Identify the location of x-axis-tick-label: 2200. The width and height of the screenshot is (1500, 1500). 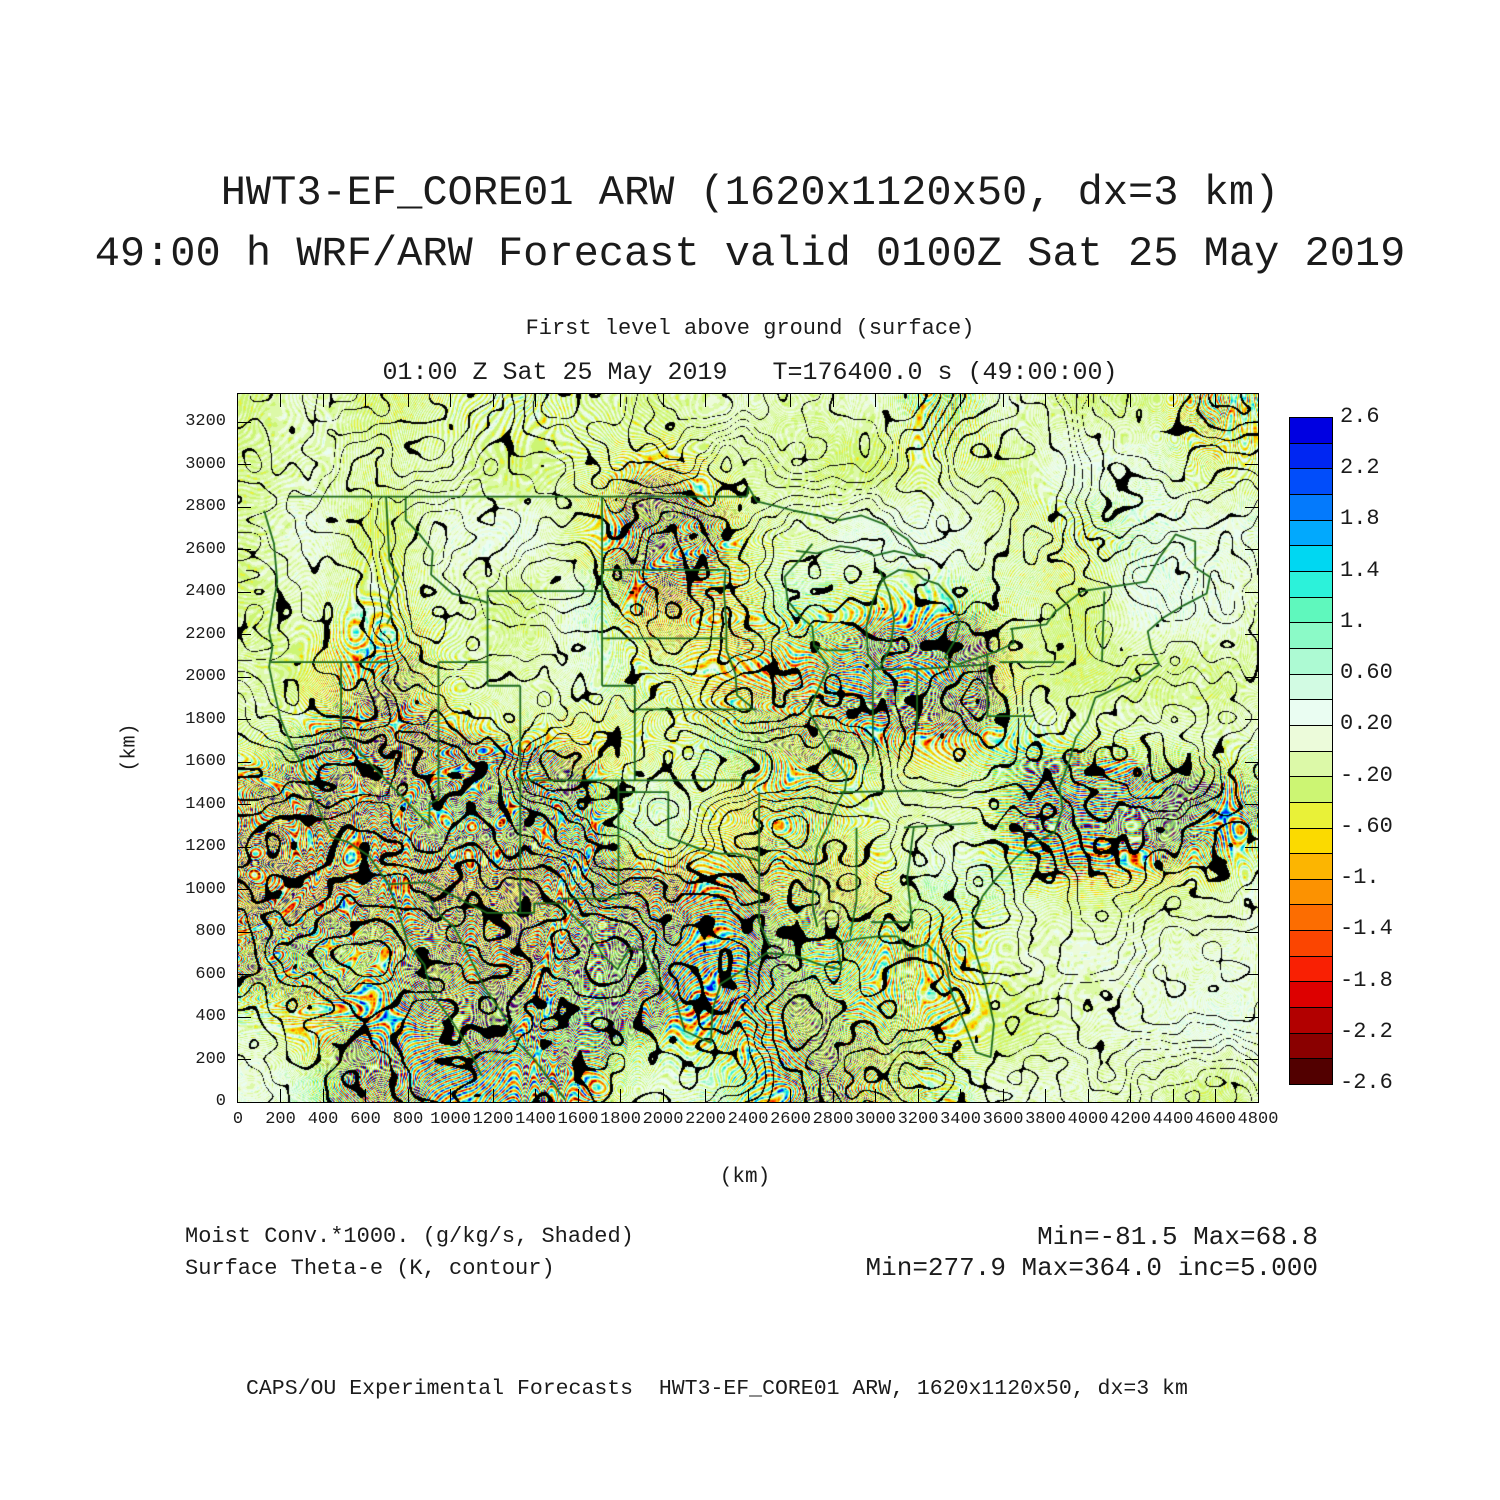
(705, 1119).